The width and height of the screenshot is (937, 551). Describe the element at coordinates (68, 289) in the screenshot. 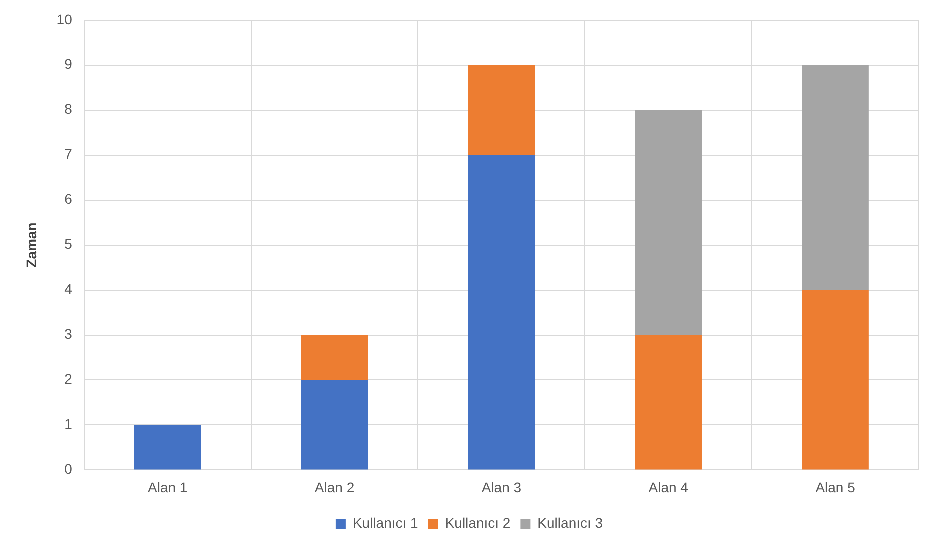

I see `y-tick-label: 4` at that location.